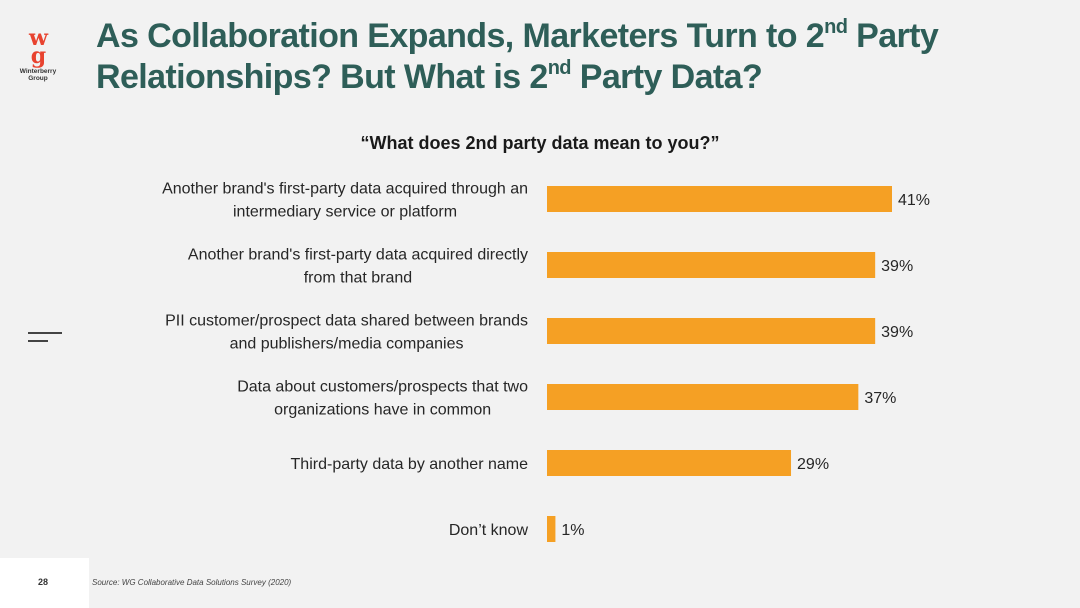  Describe the element at coordinates (382, 387) in the screenshot. I see `category-label-3-line-0: Data about customers/prospects that two` at that location.